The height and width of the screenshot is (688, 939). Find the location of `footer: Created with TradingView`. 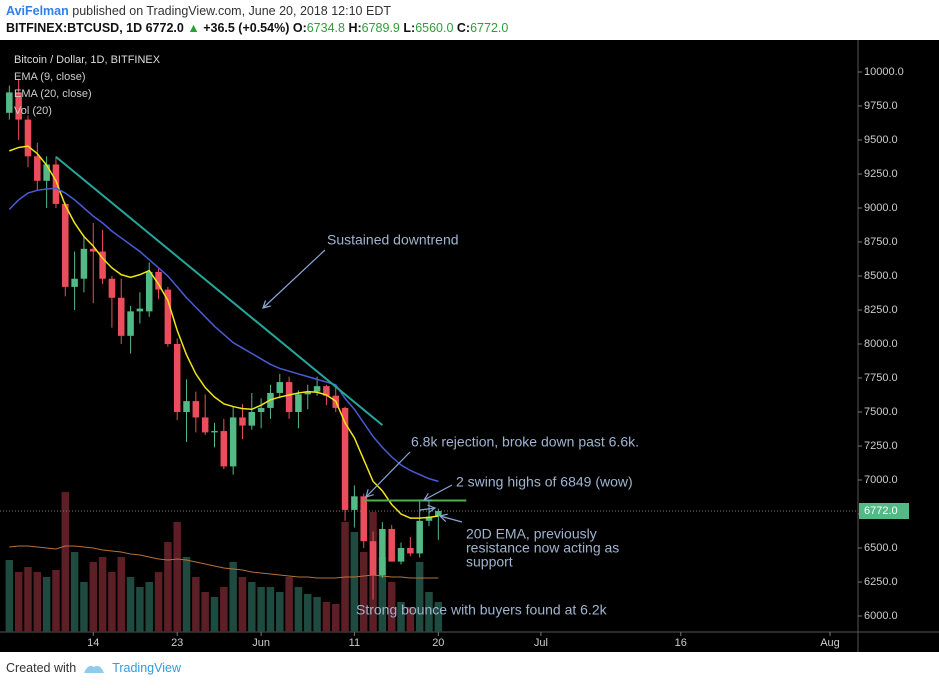

footer: Created with TradingView is located at coordinates (93, 668).